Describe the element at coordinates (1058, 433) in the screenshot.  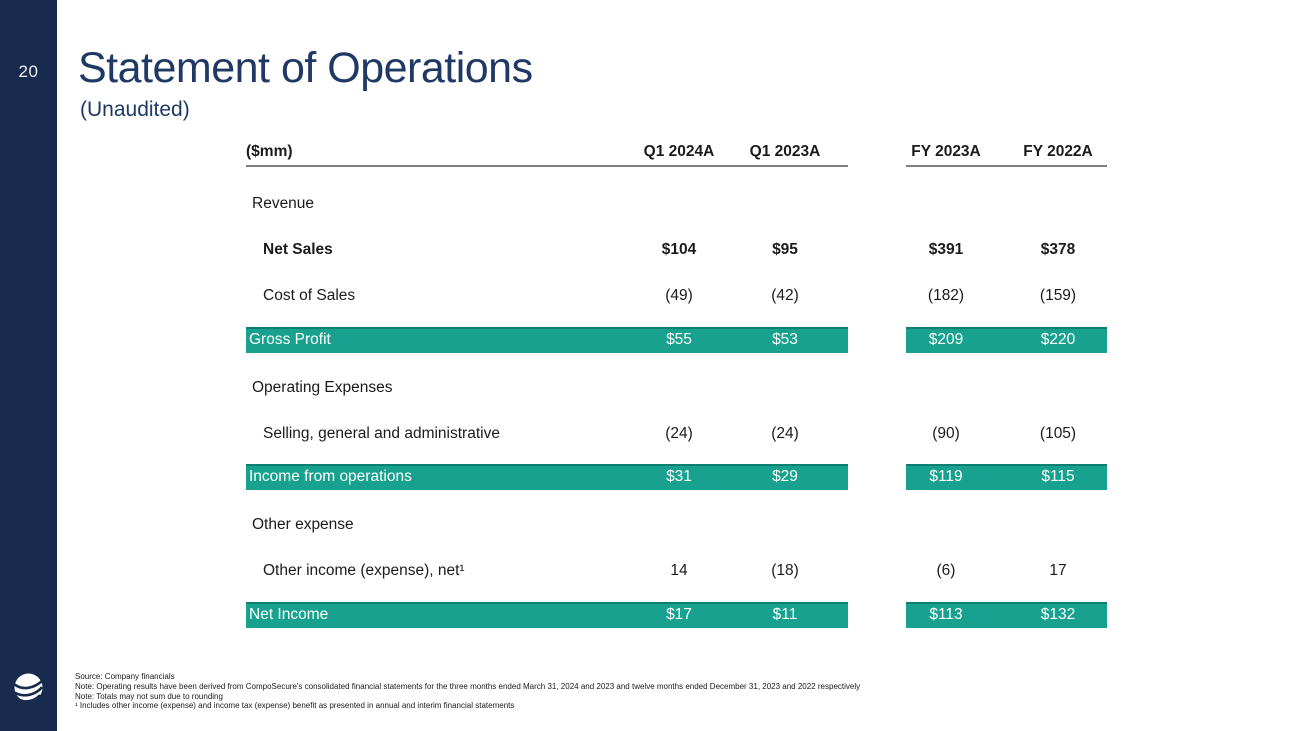
I see `cell-value: (105)` at that location.